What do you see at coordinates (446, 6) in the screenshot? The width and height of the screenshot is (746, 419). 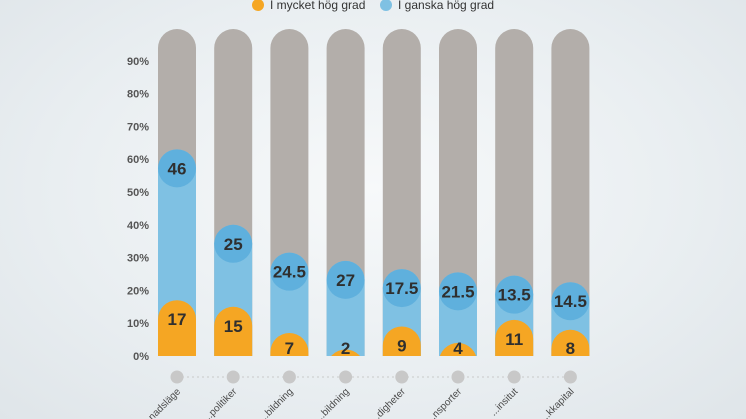 I see `legend-label: I ganska hög grad` at bounding box center [446, 6].